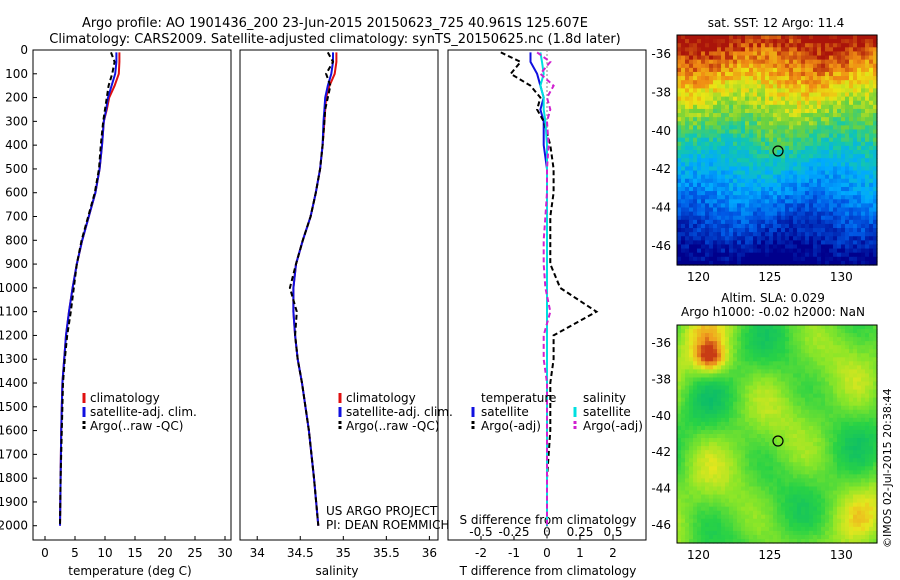  I want to click on argo-float-marker, so click(778, 151).